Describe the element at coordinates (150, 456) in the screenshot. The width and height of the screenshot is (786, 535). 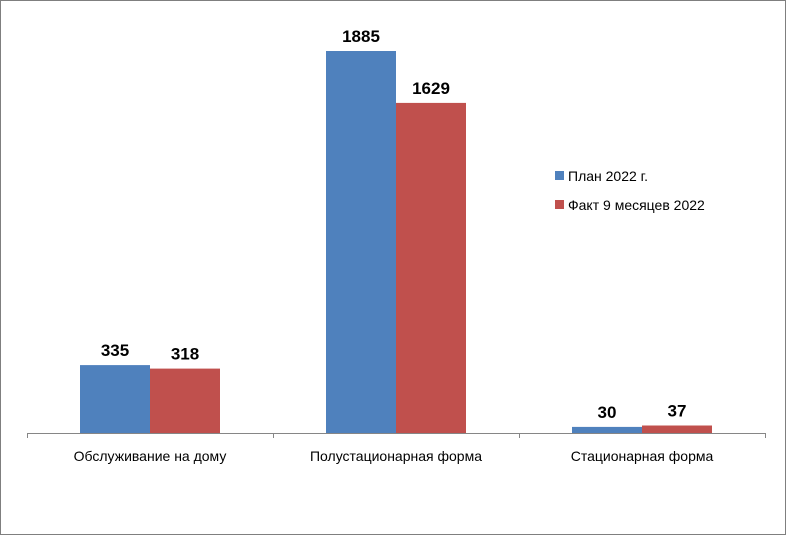
I see `x-tick-label-0: Обслуживание на дому` at that location.